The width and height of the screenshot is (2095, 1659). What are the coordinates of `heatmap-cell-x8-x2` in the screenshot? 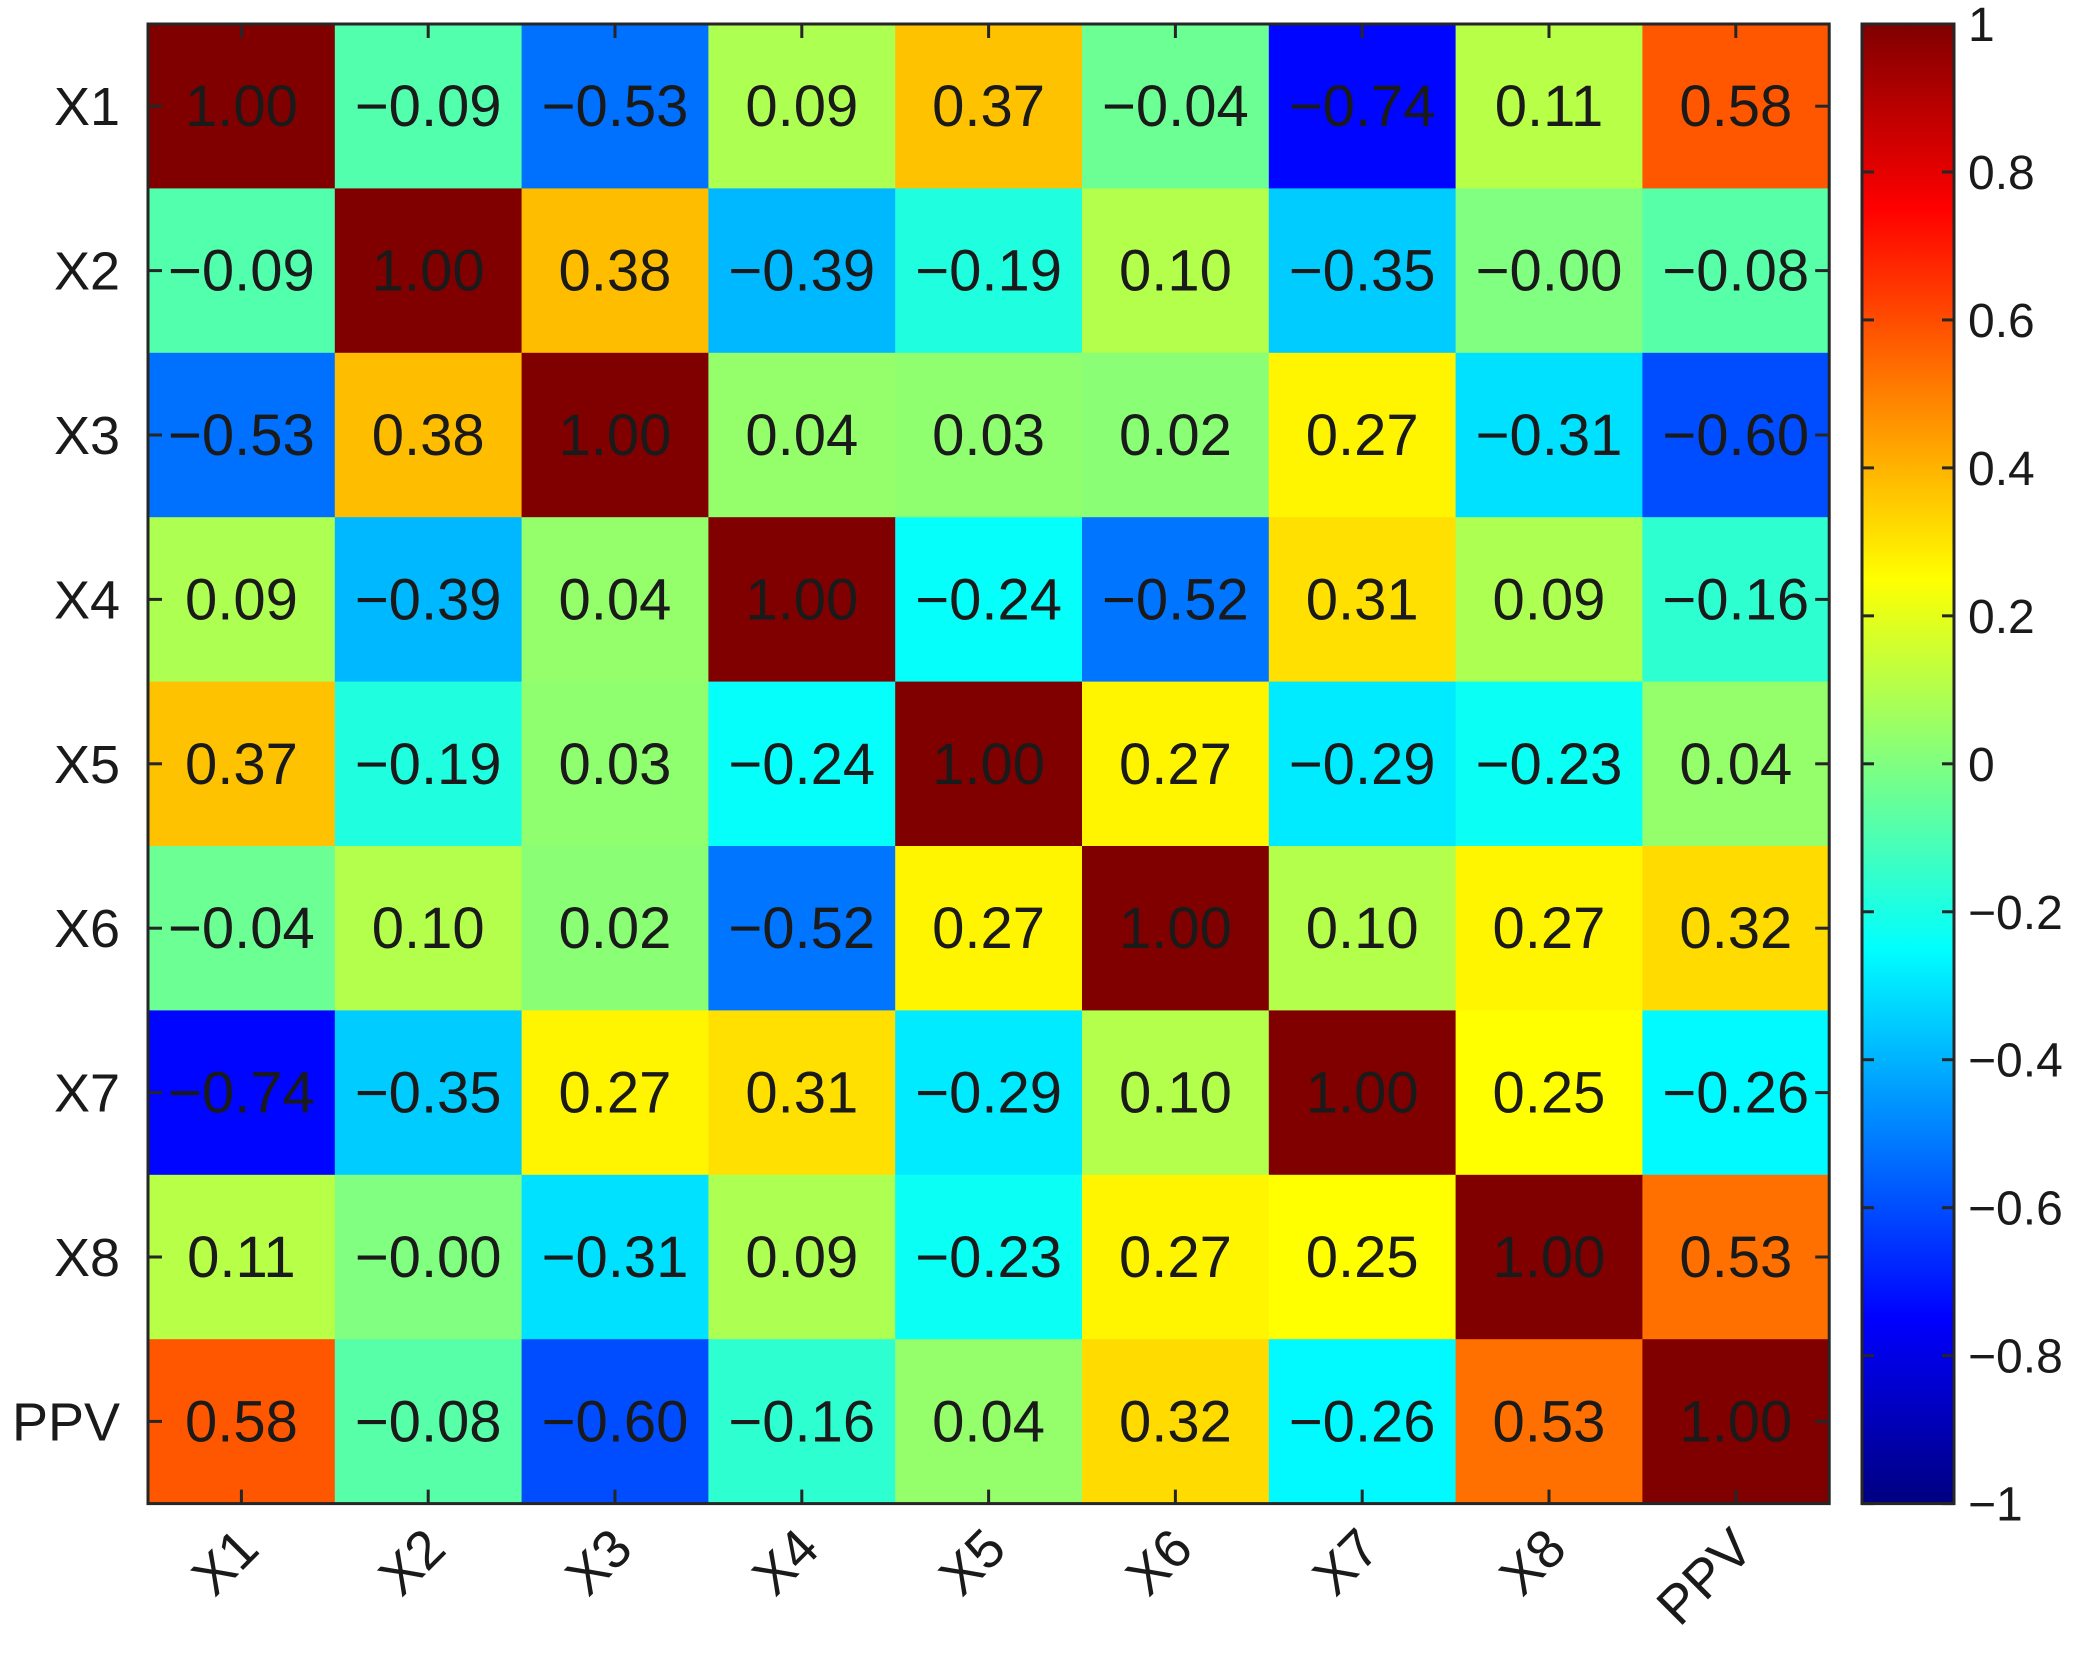 It's located at (428, 1257).